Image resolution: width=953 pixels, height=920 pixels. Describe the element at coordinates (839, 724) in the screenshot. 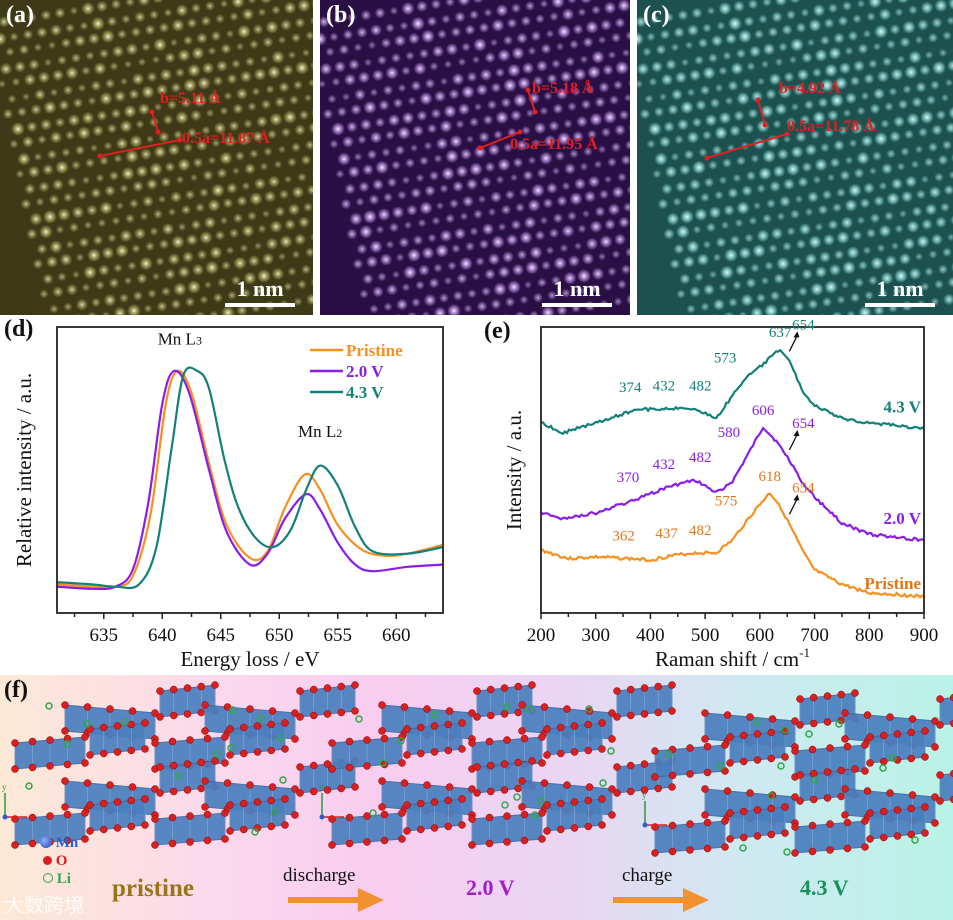

I see `li-atom` at that location.